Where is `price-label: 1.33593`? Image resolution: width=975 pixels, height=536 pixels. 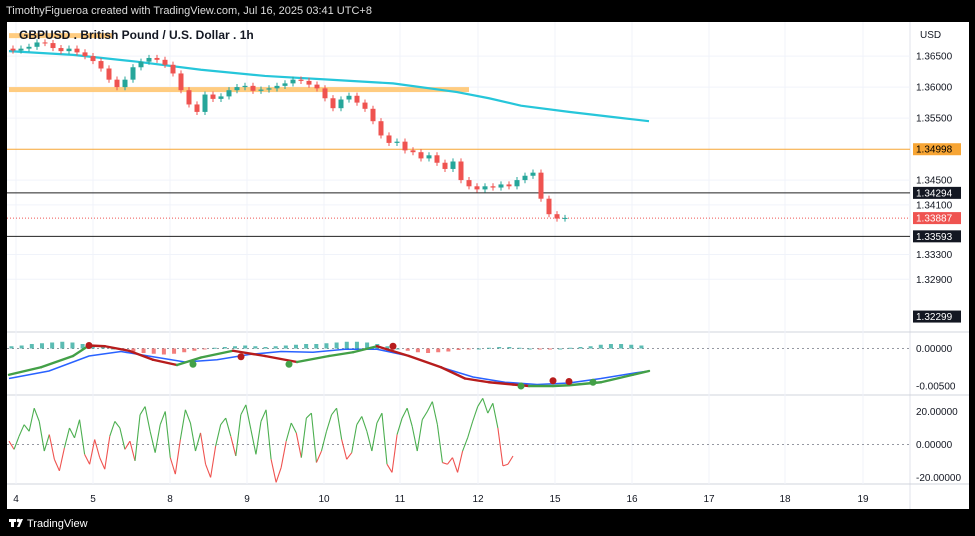
price-label: 1.33593 is located at coordinates (934, 237).